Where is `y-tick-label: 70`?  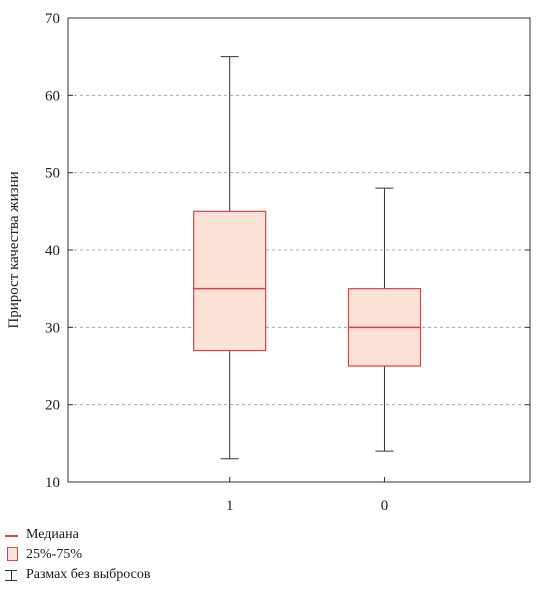
y-tick-label: 70 is located at coordinates (52, 19).